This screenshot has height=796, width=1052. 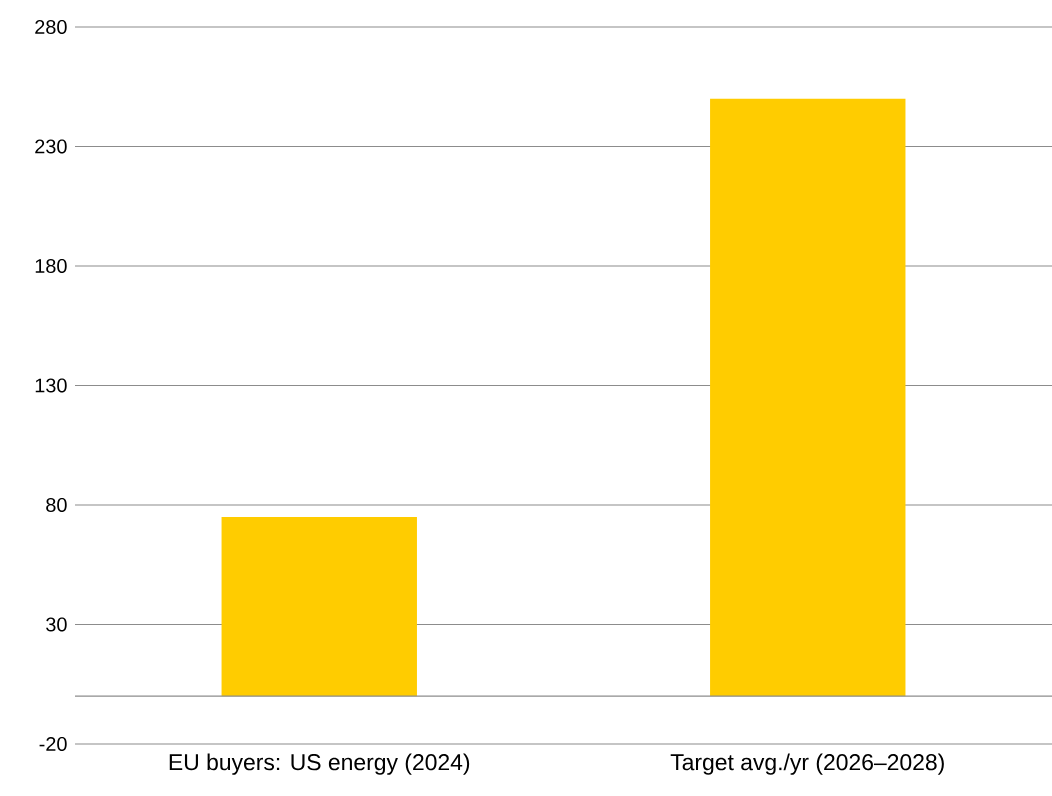 I want to click on y-tick-label: 30, so click(x=56, y=624).